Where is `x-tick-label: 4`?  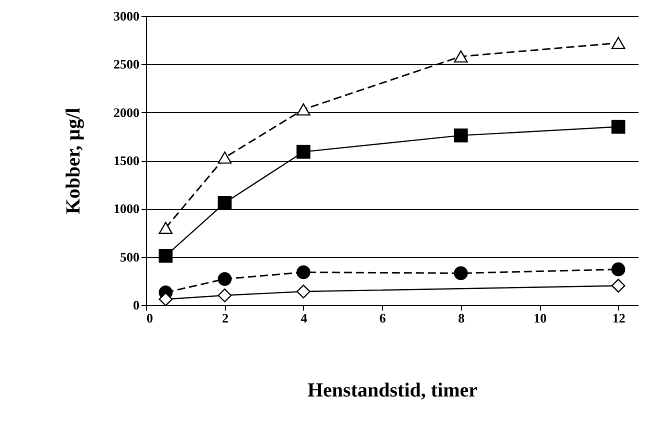 x-tick-label: 4 is located at coordinates (304, 318).